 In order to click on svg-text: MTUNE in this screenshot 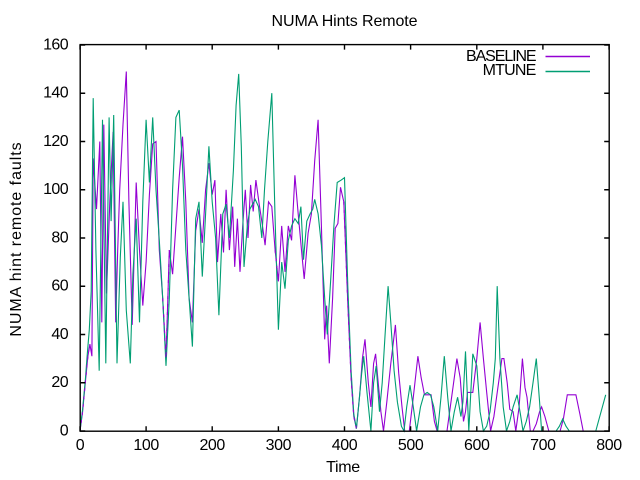, I will do `click(509, 70)`.